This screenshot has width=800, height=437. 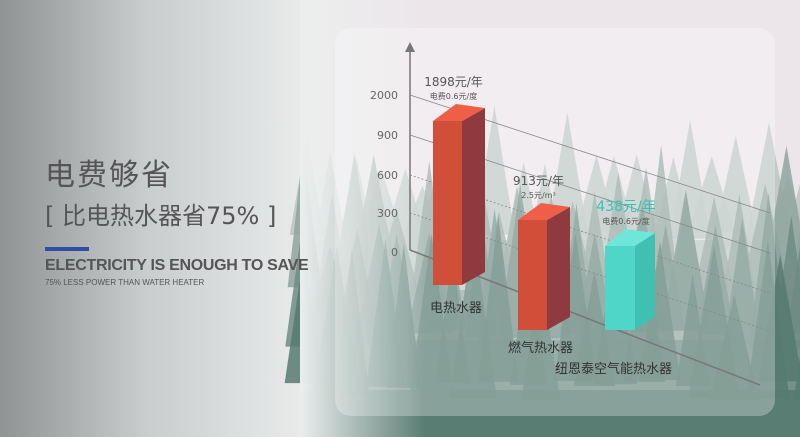 What do you see at coordinates (384, 95) in the screenshot?
I see `y-tick-label: 2000` at bounding box center [384, 95].